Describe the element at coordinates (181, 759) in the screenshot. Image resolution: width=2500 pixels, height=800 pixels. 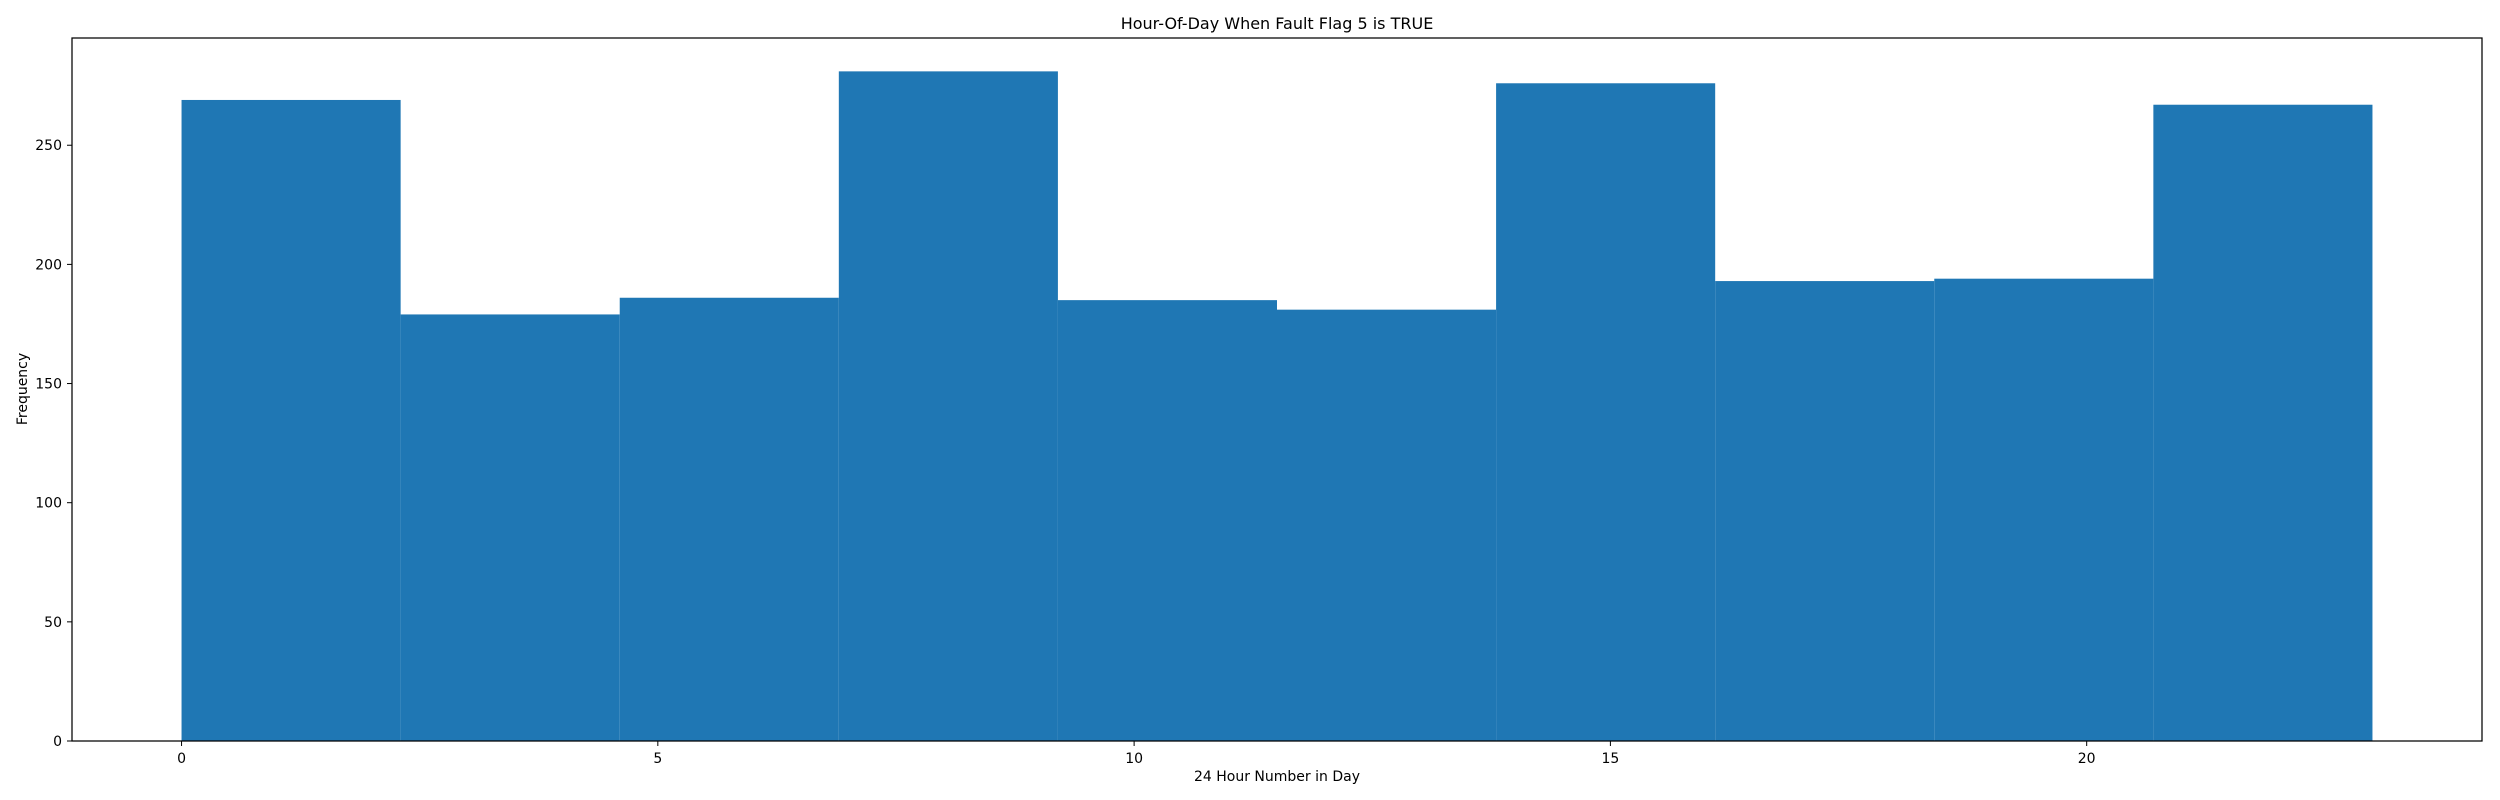
I see `x-tick-label: 0` at that location.